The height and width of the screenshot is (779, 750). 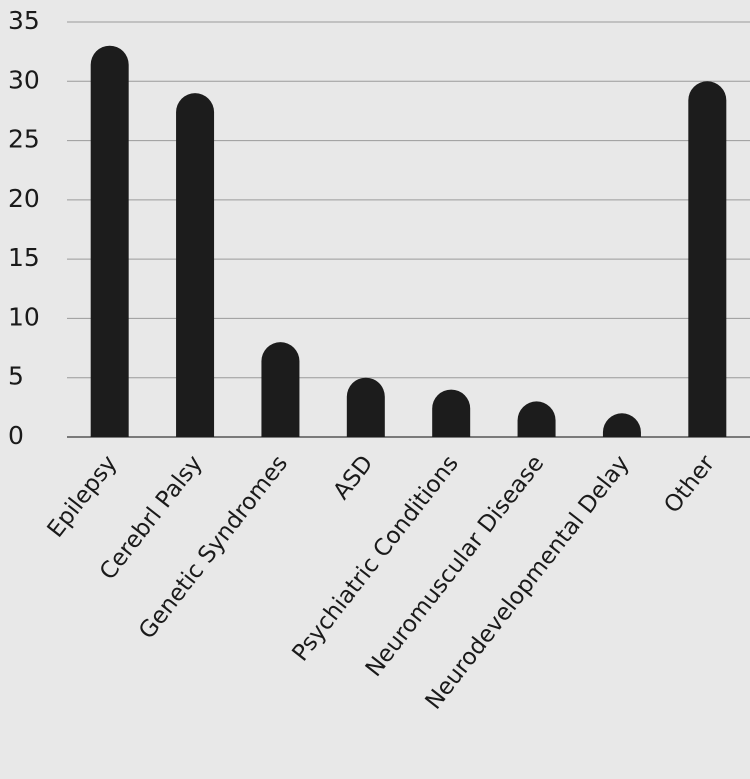 What do you see at coordinates (24, 139) in the screenshot?
I see `y-tick-label: 25` at bounding box center [24, 139].